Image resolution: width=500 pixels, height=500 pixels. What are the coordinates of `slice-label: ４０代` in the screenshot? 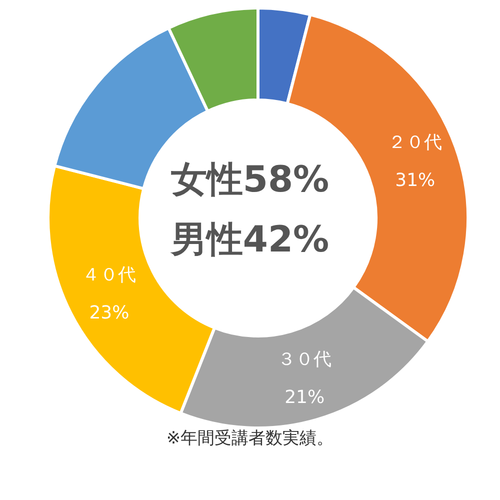 It's located at (109, 275).